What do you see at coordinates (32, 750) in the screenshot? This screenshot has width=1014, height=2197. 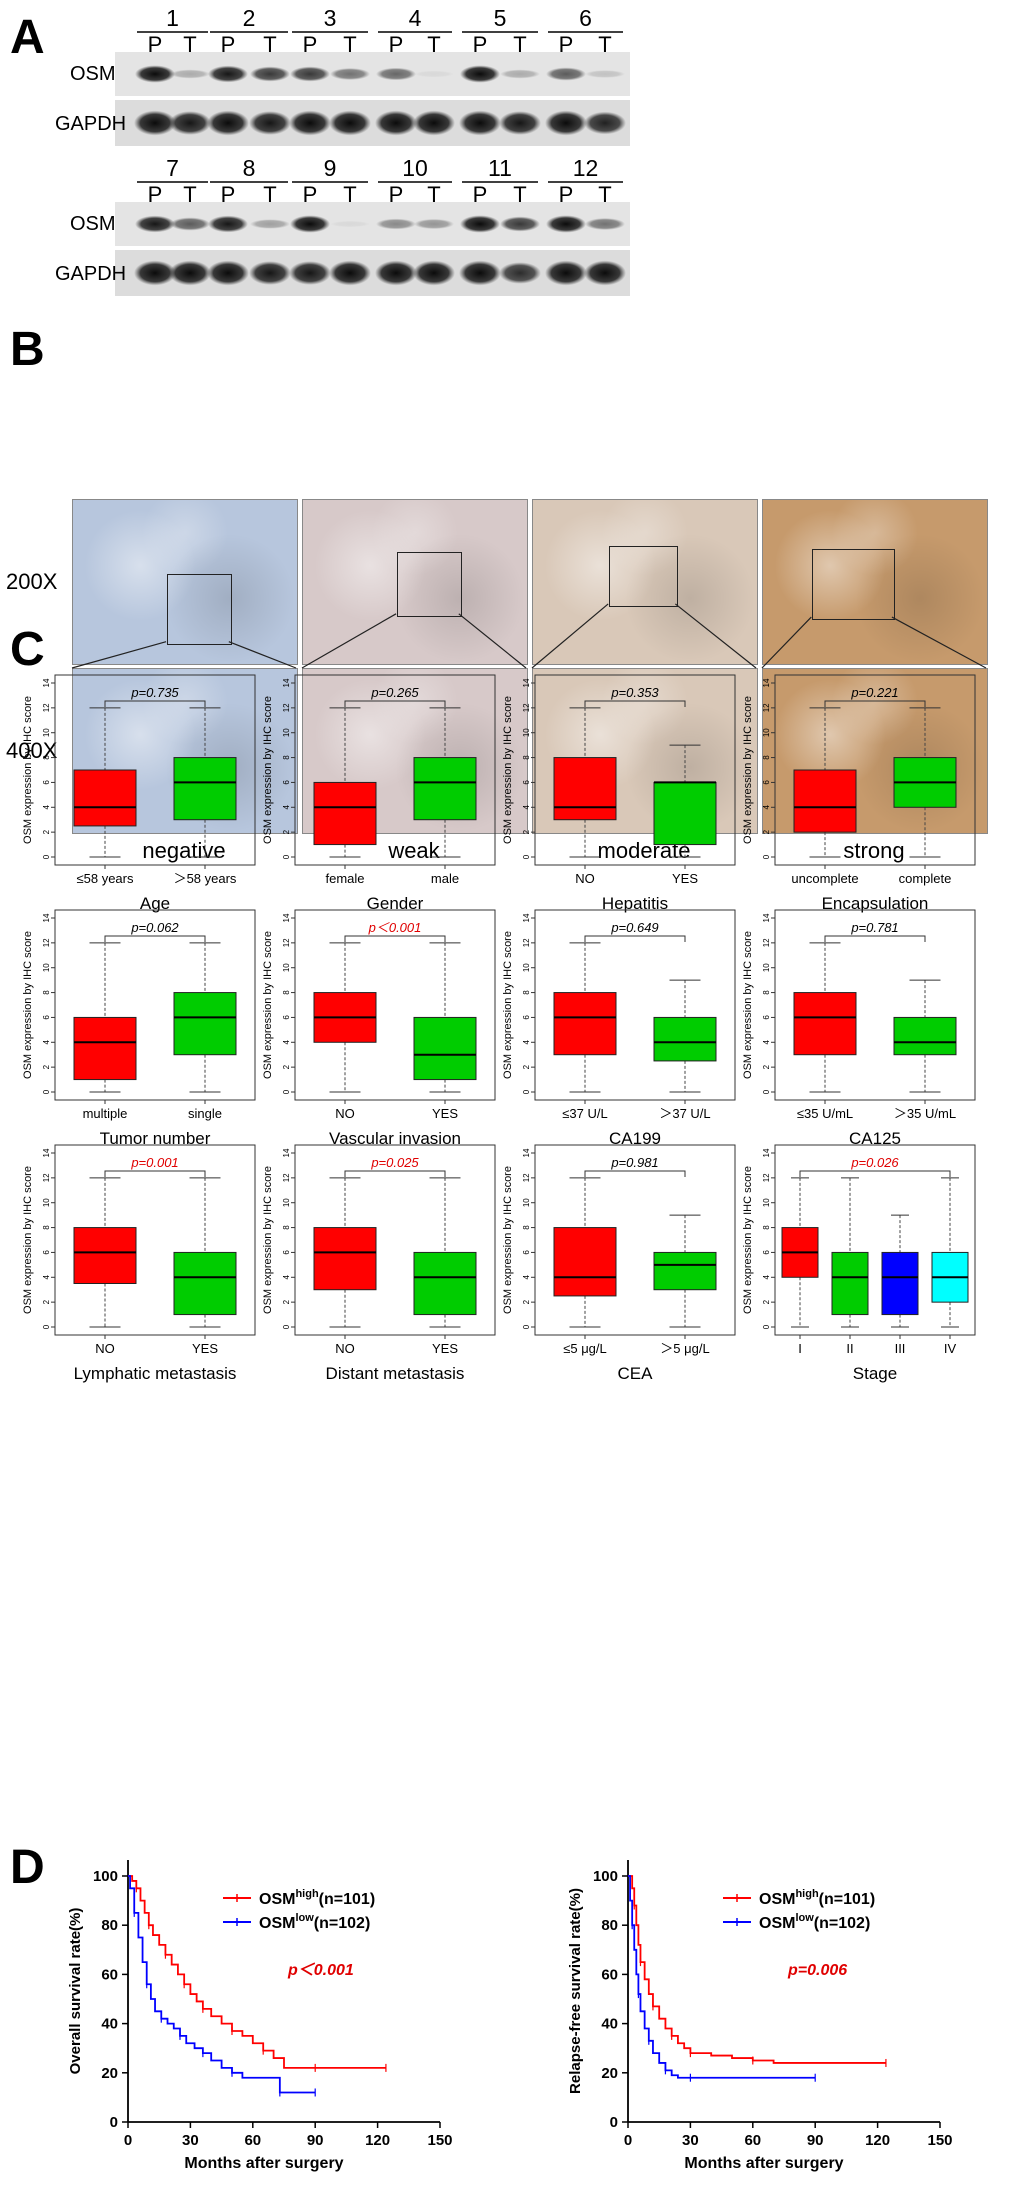 I see `magnification-label: 400X` at bounding box center [32, 750].